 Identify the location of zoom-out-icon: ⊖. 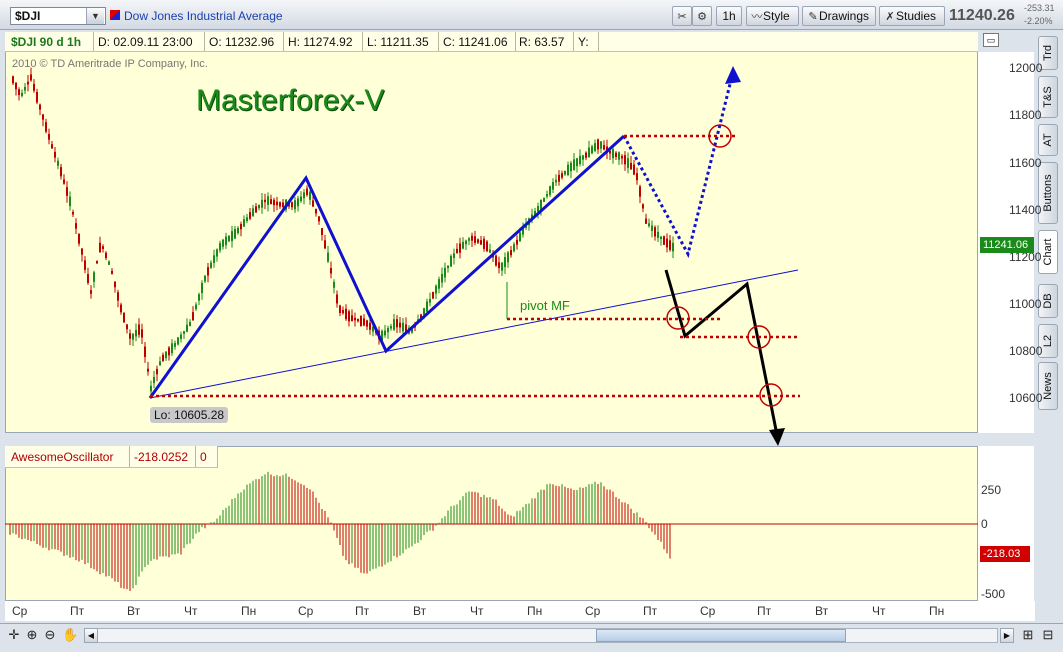
(50, 634).